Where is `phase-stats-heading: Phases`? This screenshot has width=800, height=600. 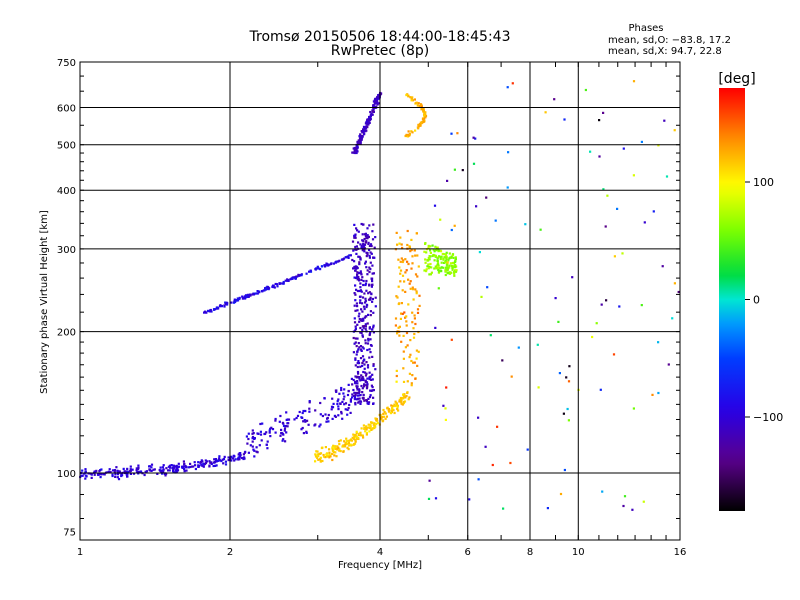
phase-stats-heading: Phases is located at coordinates (645, 28).